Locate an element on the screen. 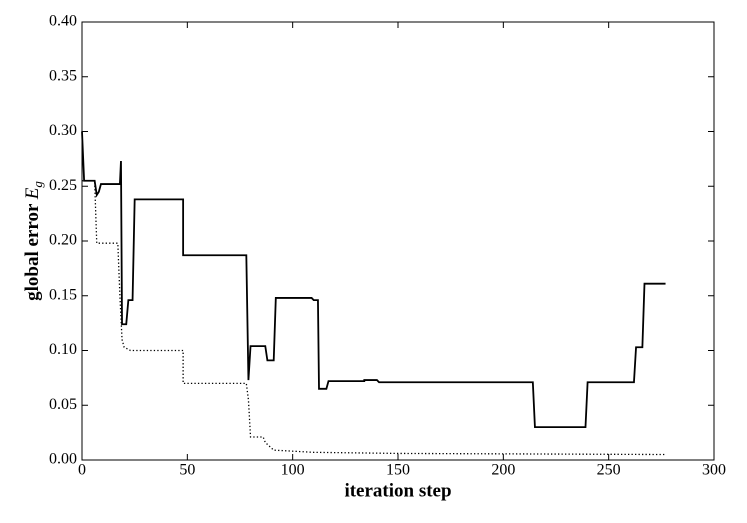 The width and height of the screenshot is (747, 523). y-axis-symbol: E is located at coordinates (32, 193).